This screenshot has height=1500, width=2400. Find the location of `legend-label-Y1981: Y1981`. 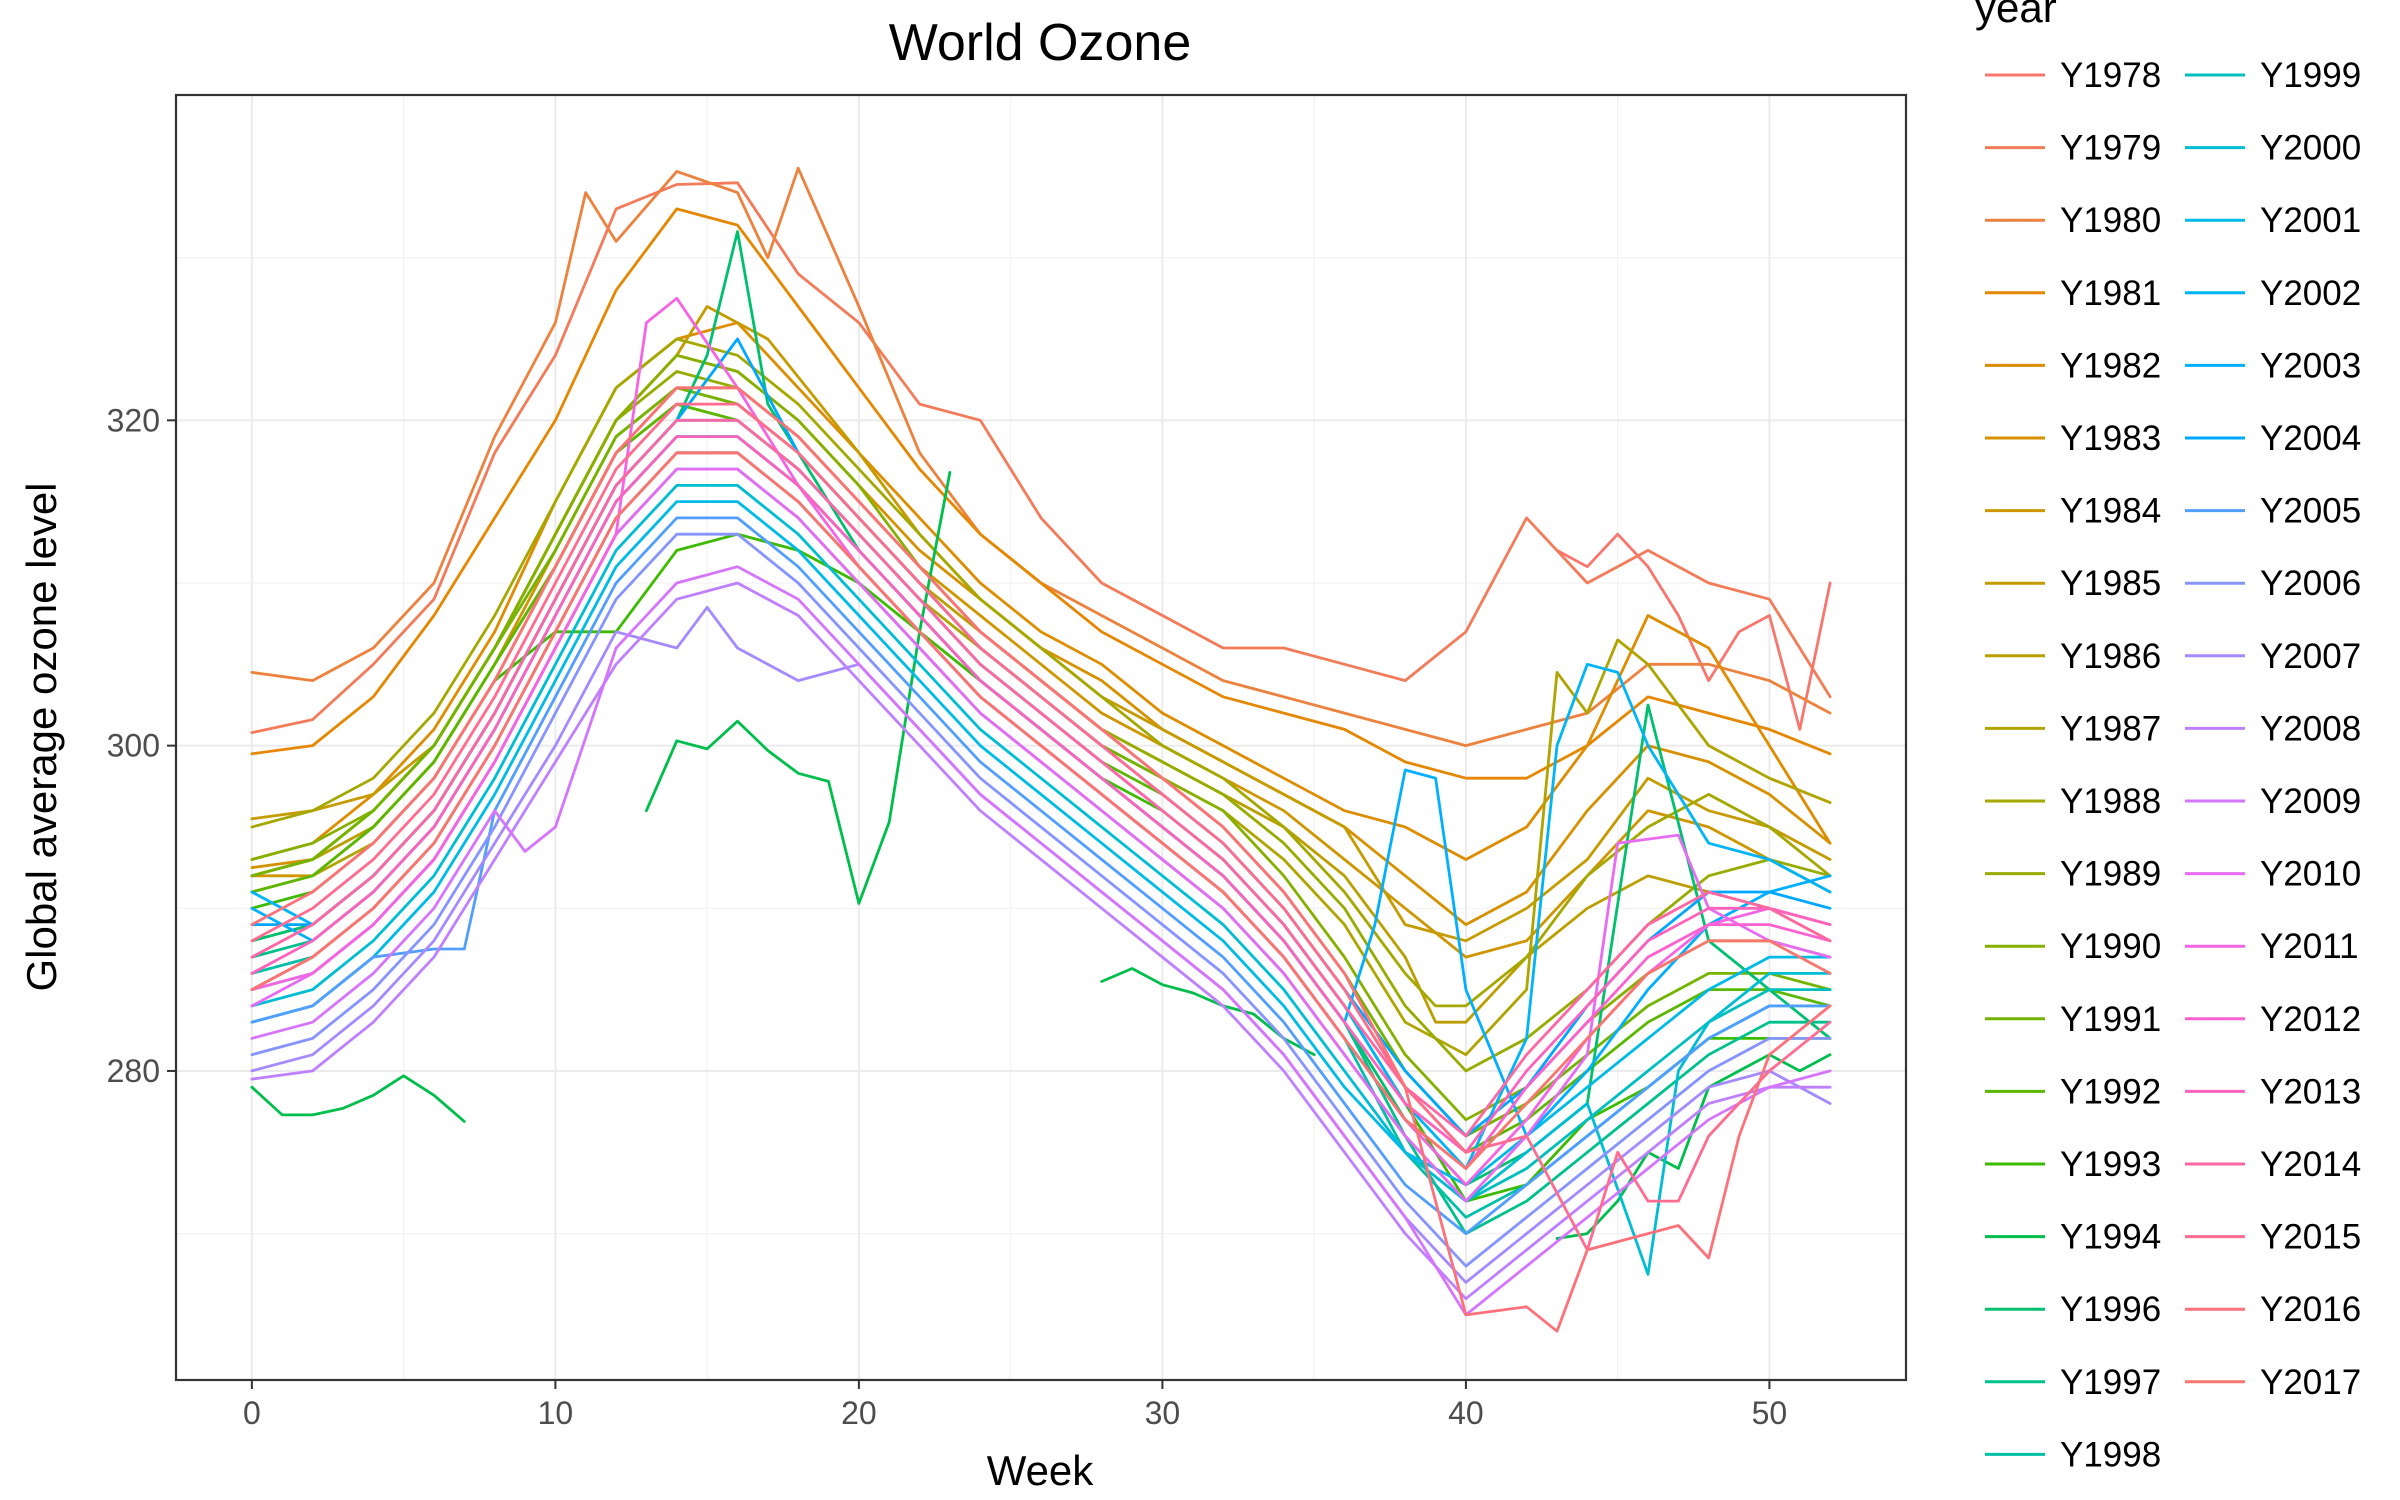

legend-label-Y1981: Y1981 is located at coordinates (2110, 293).